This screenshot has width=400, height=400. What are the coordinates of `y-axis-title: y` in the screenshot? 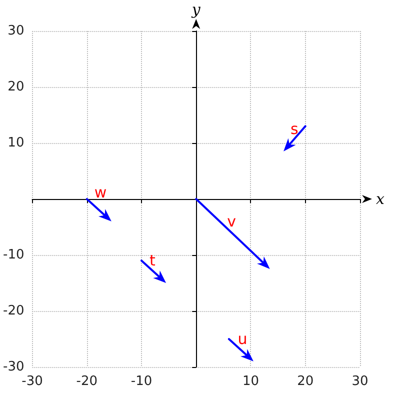 It's located at (195, 9).